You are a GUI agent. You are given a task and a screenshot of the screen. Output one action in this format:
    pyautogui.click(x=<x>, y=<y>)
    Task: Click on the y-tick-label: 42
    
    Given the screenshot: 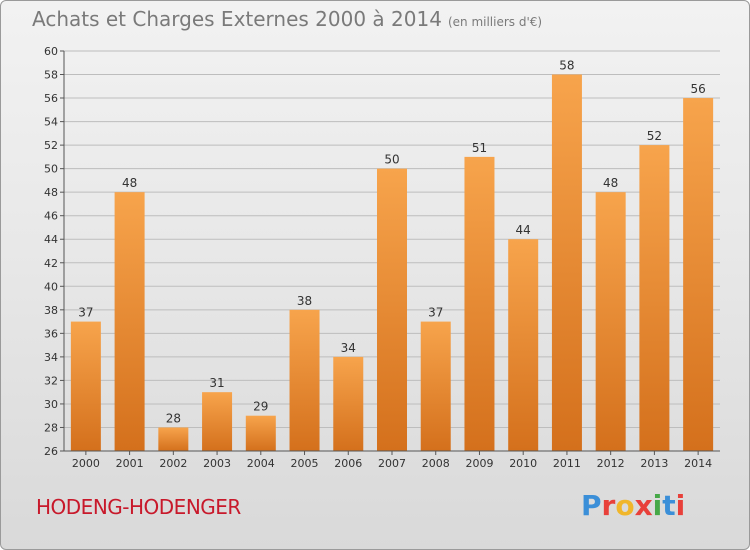 What is the action you would take?
    pyautogui.click(x=51, y=263)
    